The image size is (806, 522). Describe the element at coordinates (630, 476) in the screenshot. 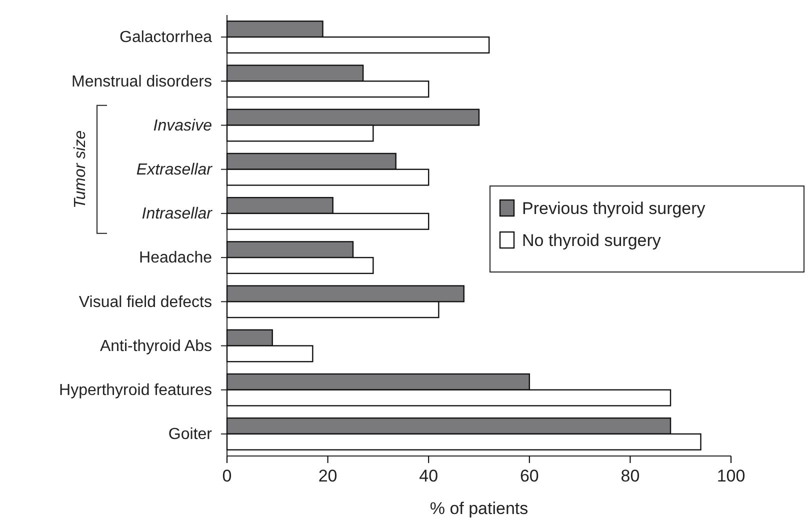

I see `x-tick-label: 80` at that location.